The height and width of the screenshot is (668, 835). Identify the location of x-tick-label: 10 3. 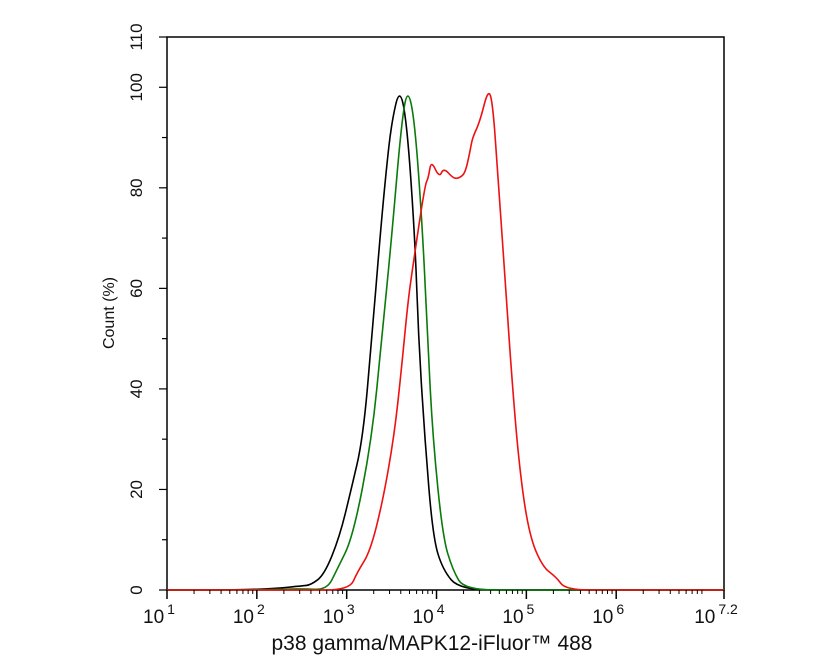
(339, 614).